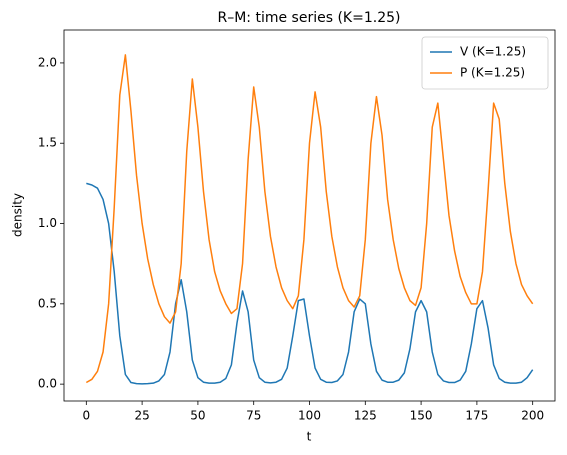  Describe the element at coordinates (421, 416) in the screenshot. I see `x-tick-label: 150` at that location.